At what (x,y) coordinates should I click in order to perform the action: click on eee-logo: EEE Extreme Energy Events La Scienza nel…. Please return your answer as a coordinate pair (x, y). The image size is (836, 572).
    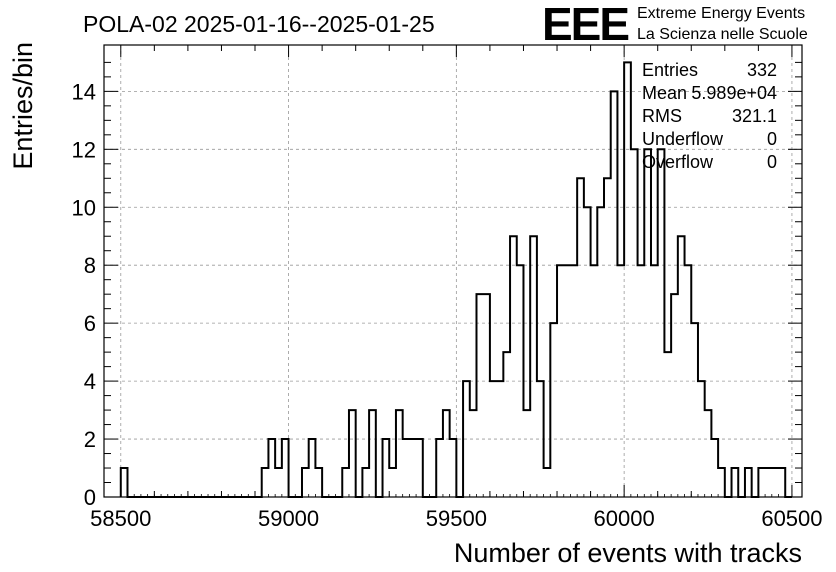
    Looking at the image, I should click on (675, 25).